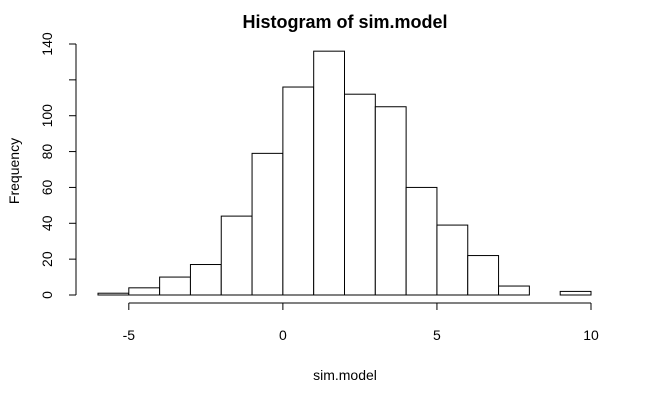 This screenshot has height=402, width=652. What do you see at coordinates (47, 295) in the screenshot?
I see `y-tick-label: 0` at bounding box center [47, 295].